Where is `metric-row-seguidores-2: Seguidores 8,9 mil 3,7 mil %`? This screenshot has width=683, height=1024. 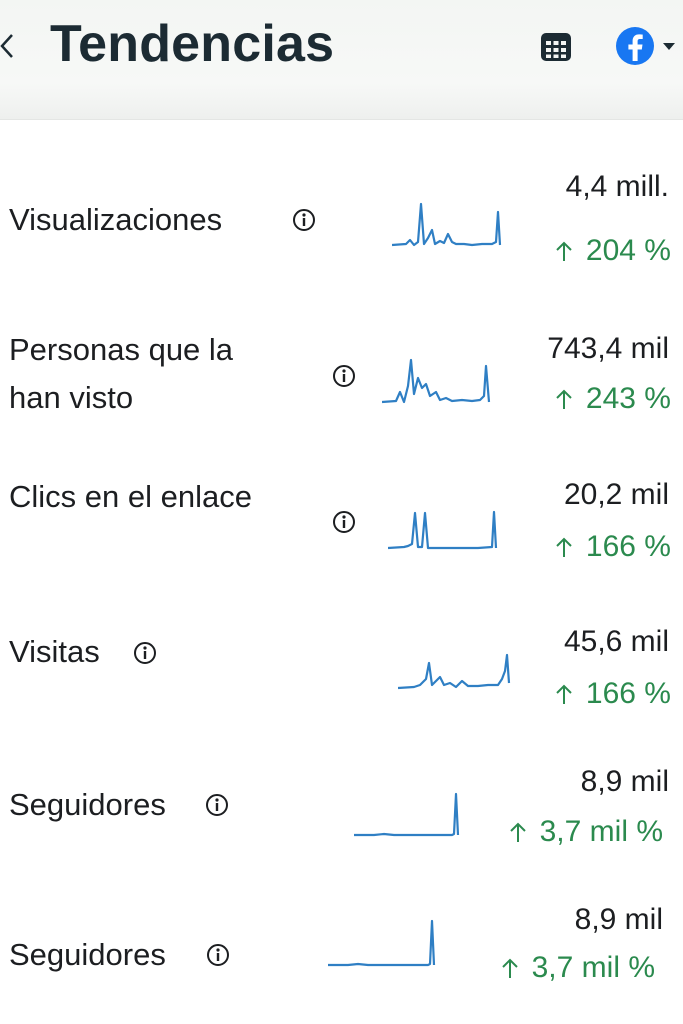
metric-row-seguidores-2: Seguidores 8,9 mil 3,7 mil % is located at coordinates (341, 955).